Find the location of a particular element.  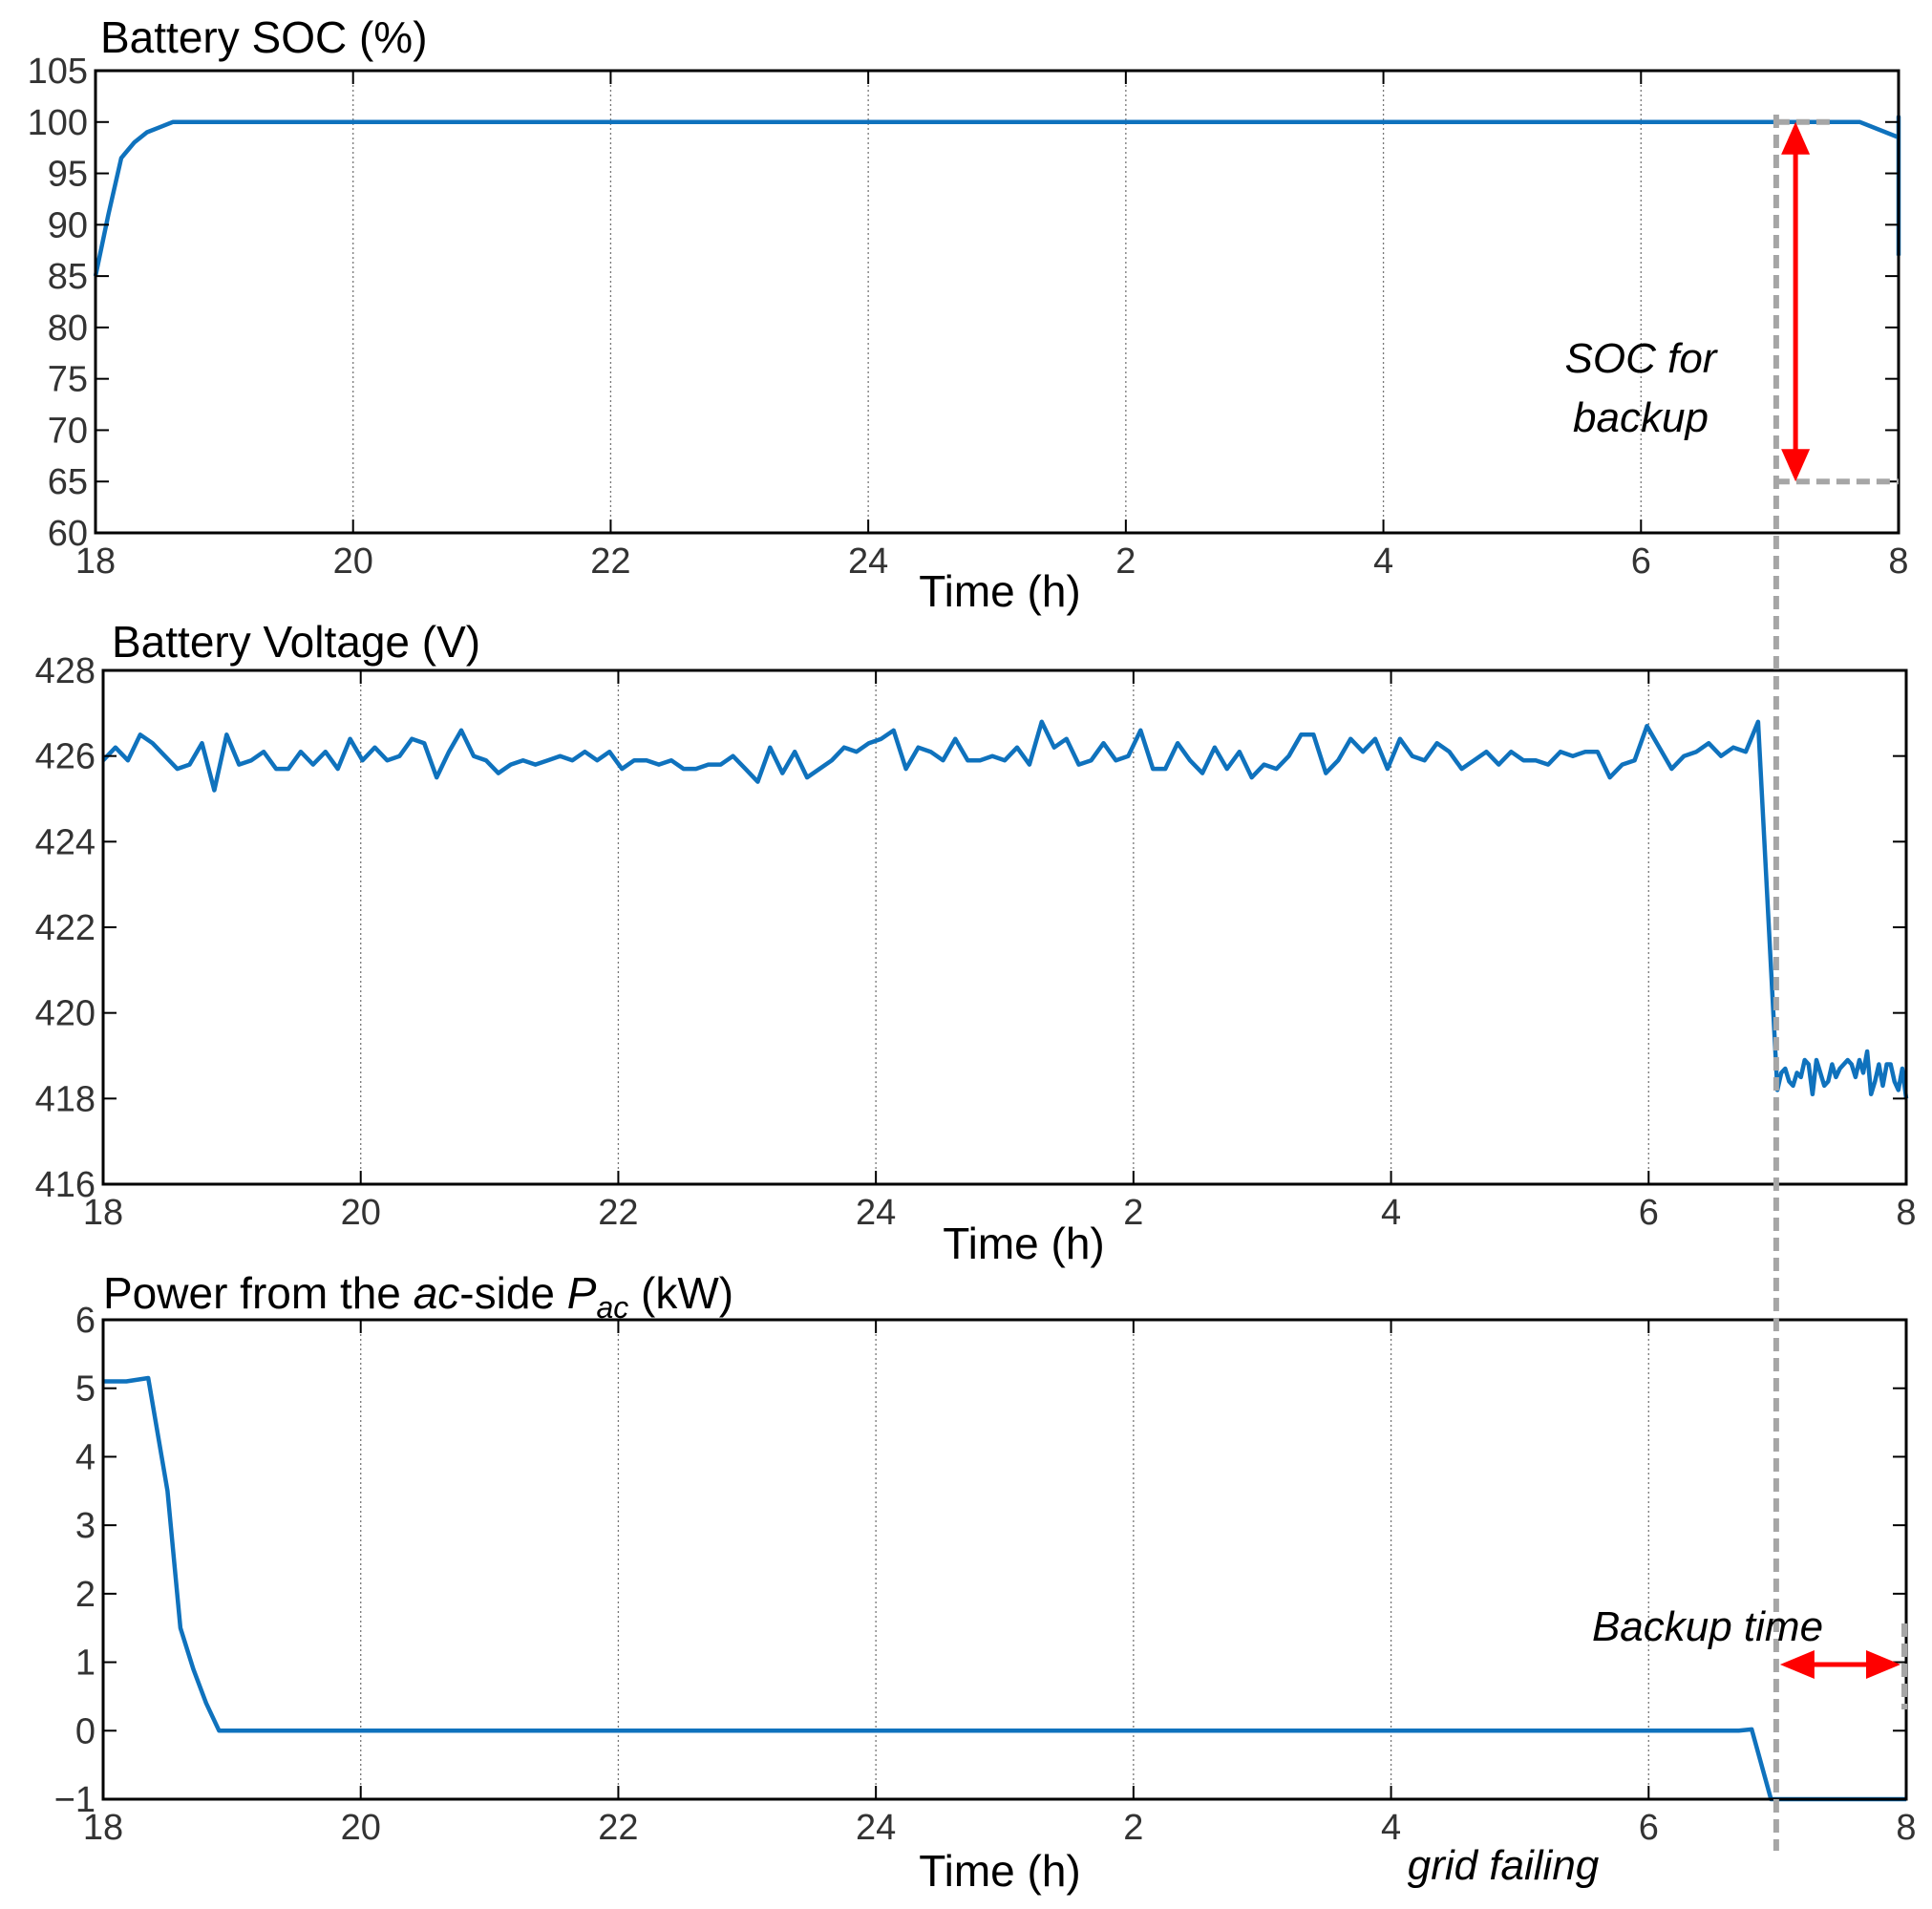

soc-x-tick-label: 8 is located at coordinates (1898, 561).